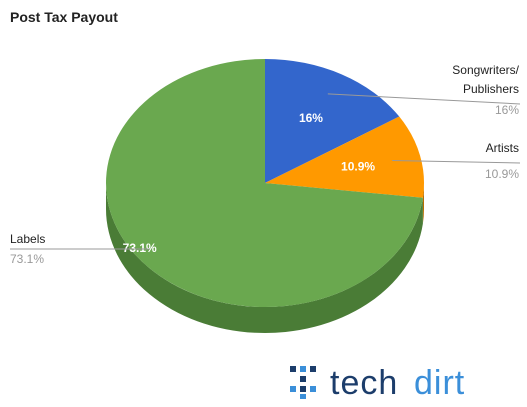 Image resolution: width=527 pixels, height=407 pixels. What do you see at coordinates (64, 17) in the screenshot?
I see `chart-title: Post Tax Payout` at bounding box center [64, 17].